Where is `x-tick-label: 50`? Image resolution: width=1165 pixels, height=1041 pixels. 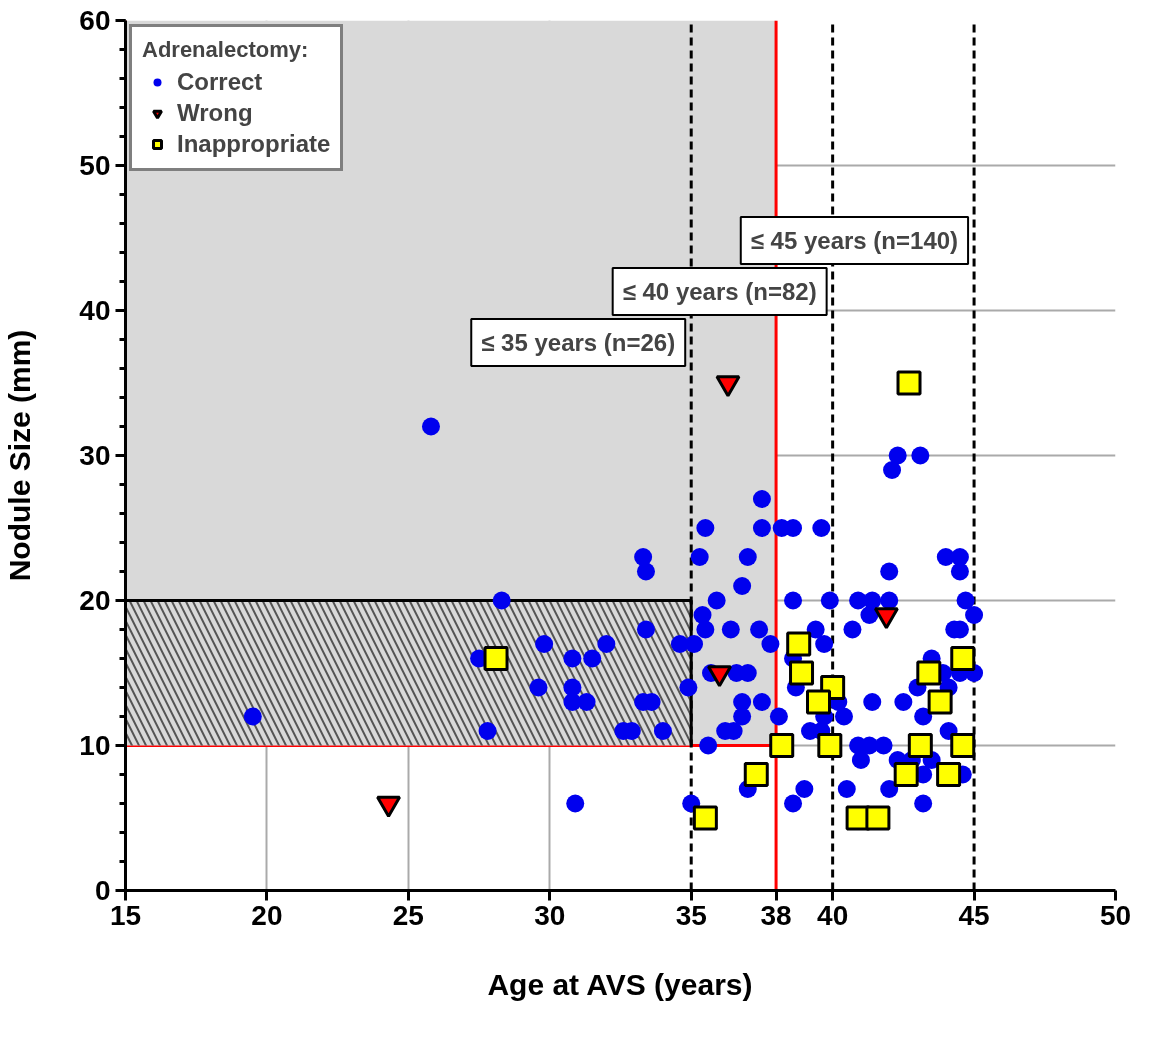
x-tick-label: 50 is located at coordinates (1115, 915).